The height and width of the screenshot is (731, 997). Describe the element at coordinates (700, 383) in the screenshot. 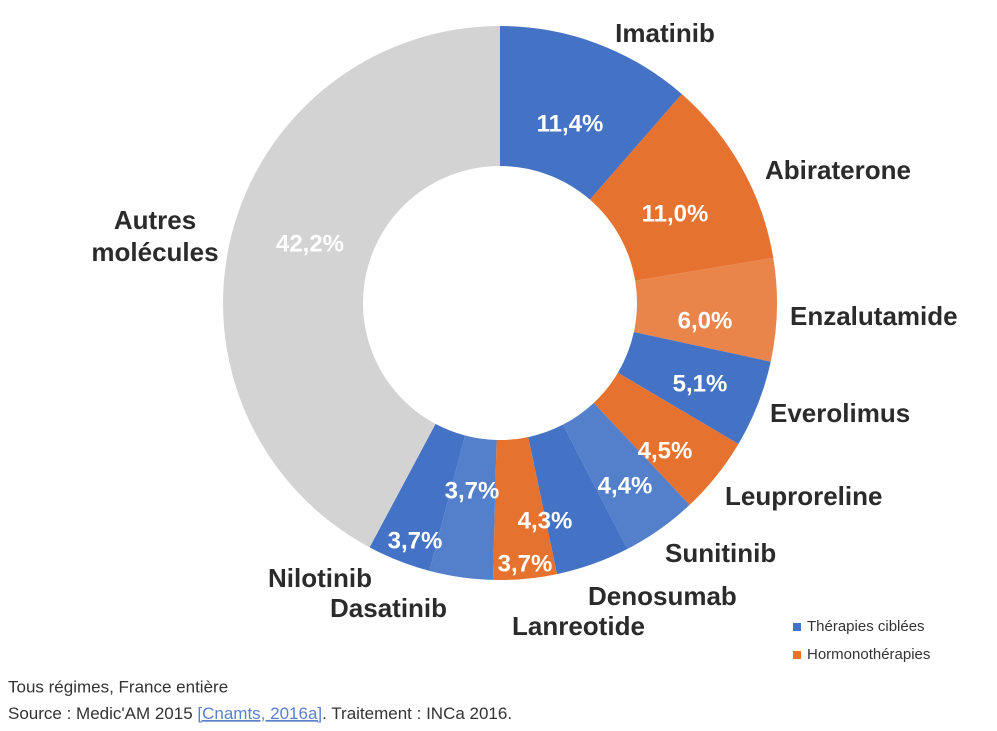

I see `value-label: 5,1%` at that location.